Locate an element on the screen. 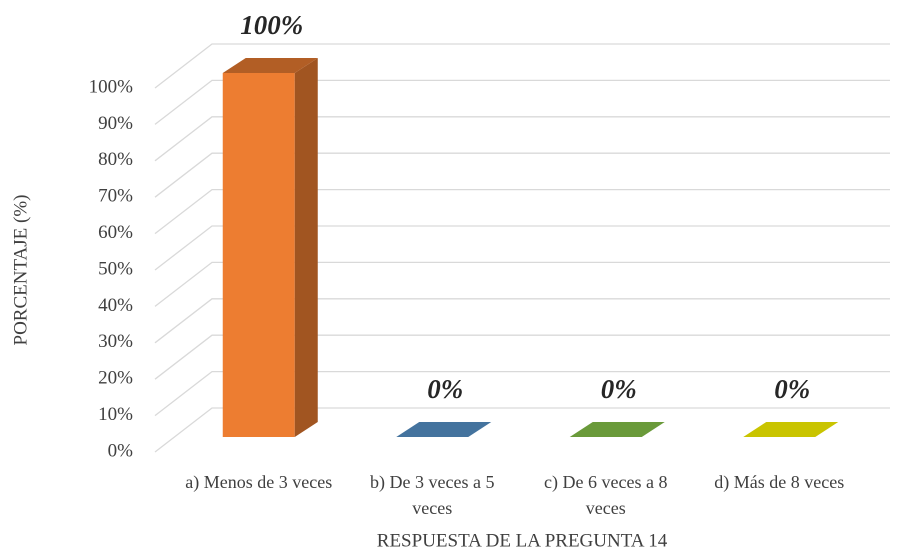 This screenshot has width=900, height=552. bar-side is located at coordinates (306, 247).